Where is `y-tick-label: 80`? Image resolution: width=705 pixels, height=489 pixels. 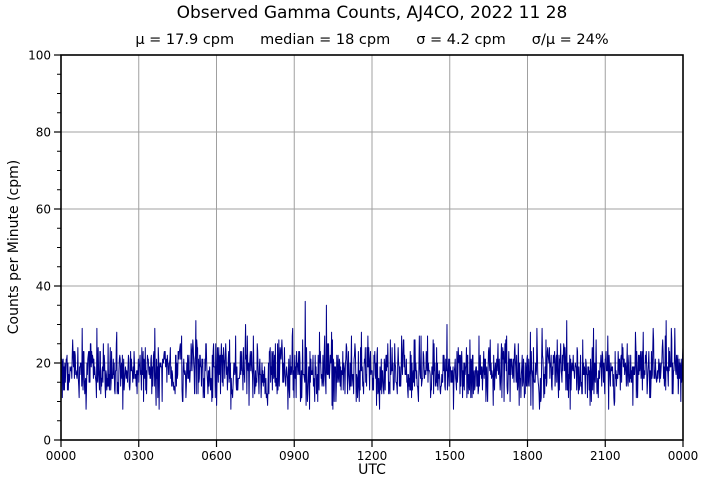 y-tick-label: 80 is located at coordinates (43, 133).